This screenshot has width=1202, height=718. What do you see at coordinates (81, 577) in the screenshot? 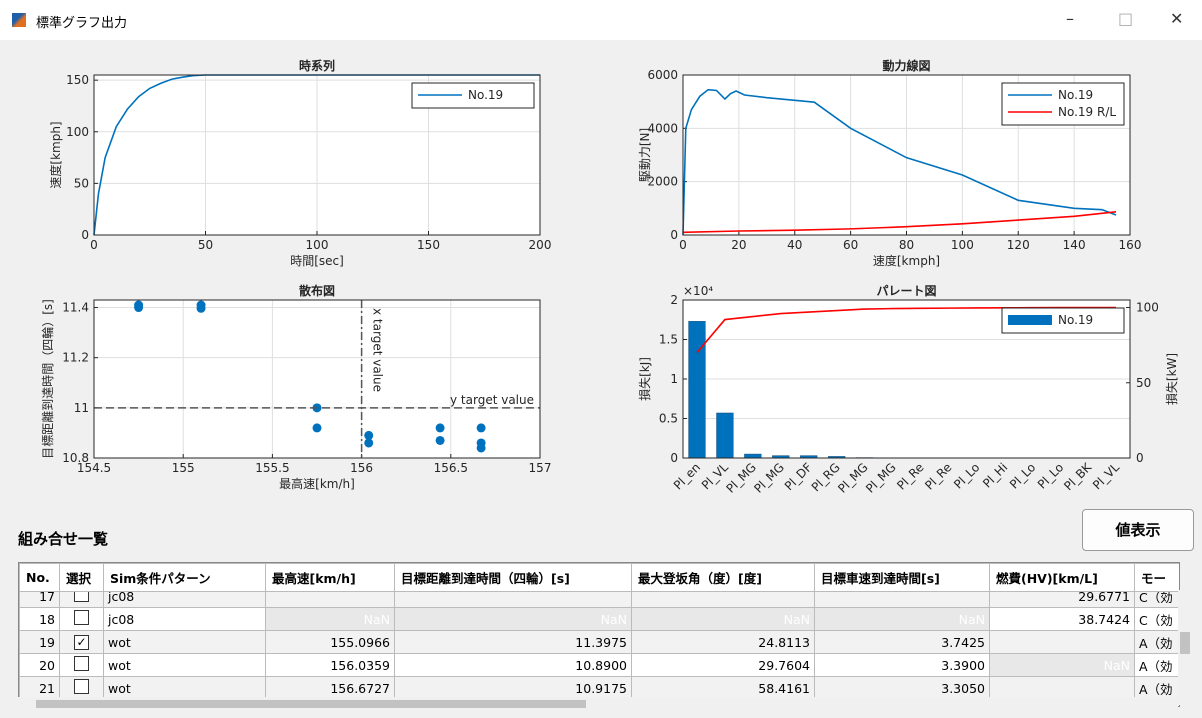
I see `column-header: 選択` at bounding box center [81, 577].